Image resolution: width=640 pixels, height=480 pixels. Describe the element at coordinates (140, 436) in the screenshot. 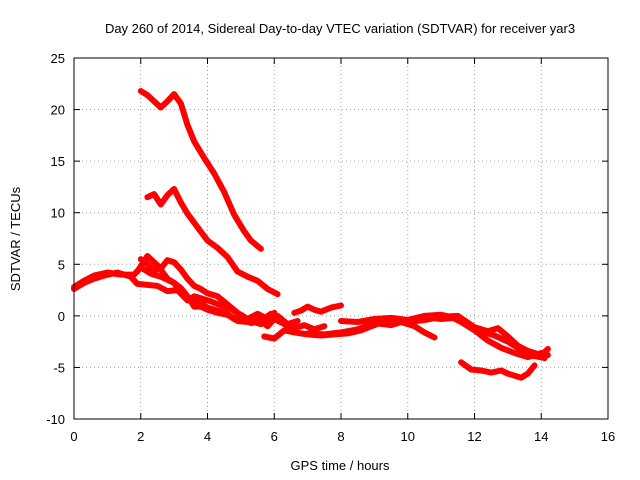

I see `x-tick-label: 2` at that location.